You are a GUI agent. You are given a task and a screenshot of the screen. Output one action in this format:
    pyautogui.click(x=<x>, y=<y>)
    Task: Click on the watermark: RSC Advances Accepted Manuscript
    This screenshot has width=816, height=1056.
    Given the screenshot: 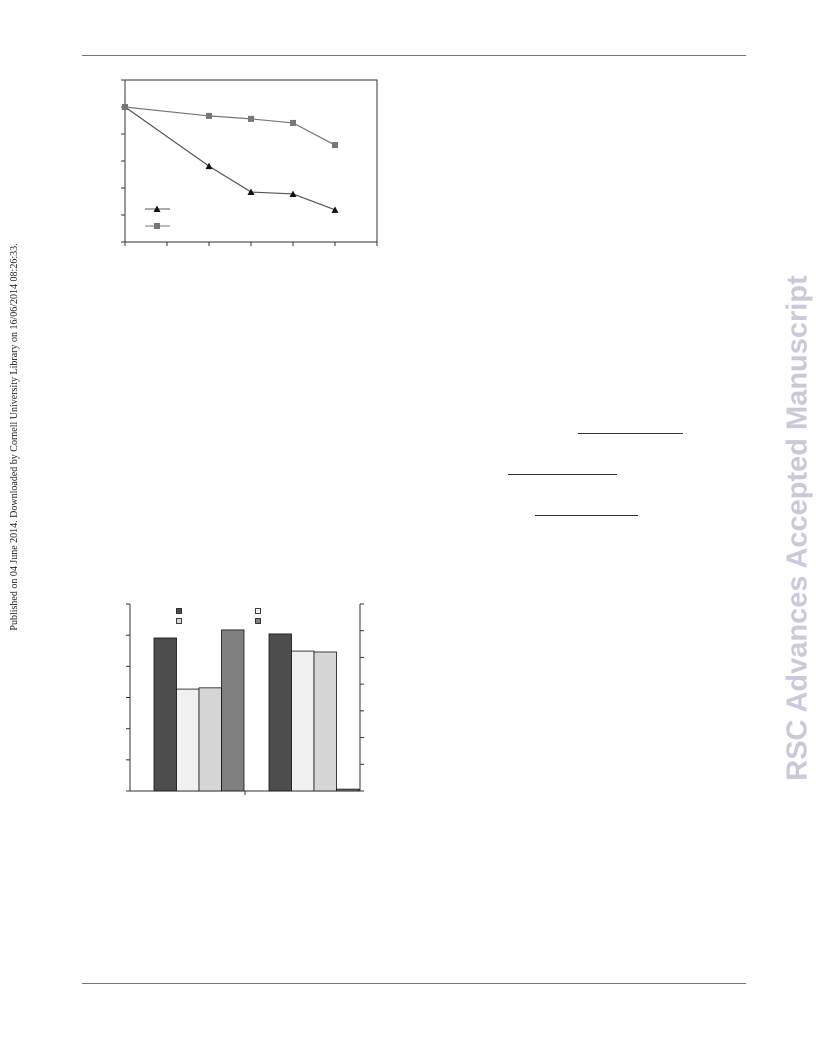 What is the action you would take?
    pyautogui.click(x=798, y=528)
    